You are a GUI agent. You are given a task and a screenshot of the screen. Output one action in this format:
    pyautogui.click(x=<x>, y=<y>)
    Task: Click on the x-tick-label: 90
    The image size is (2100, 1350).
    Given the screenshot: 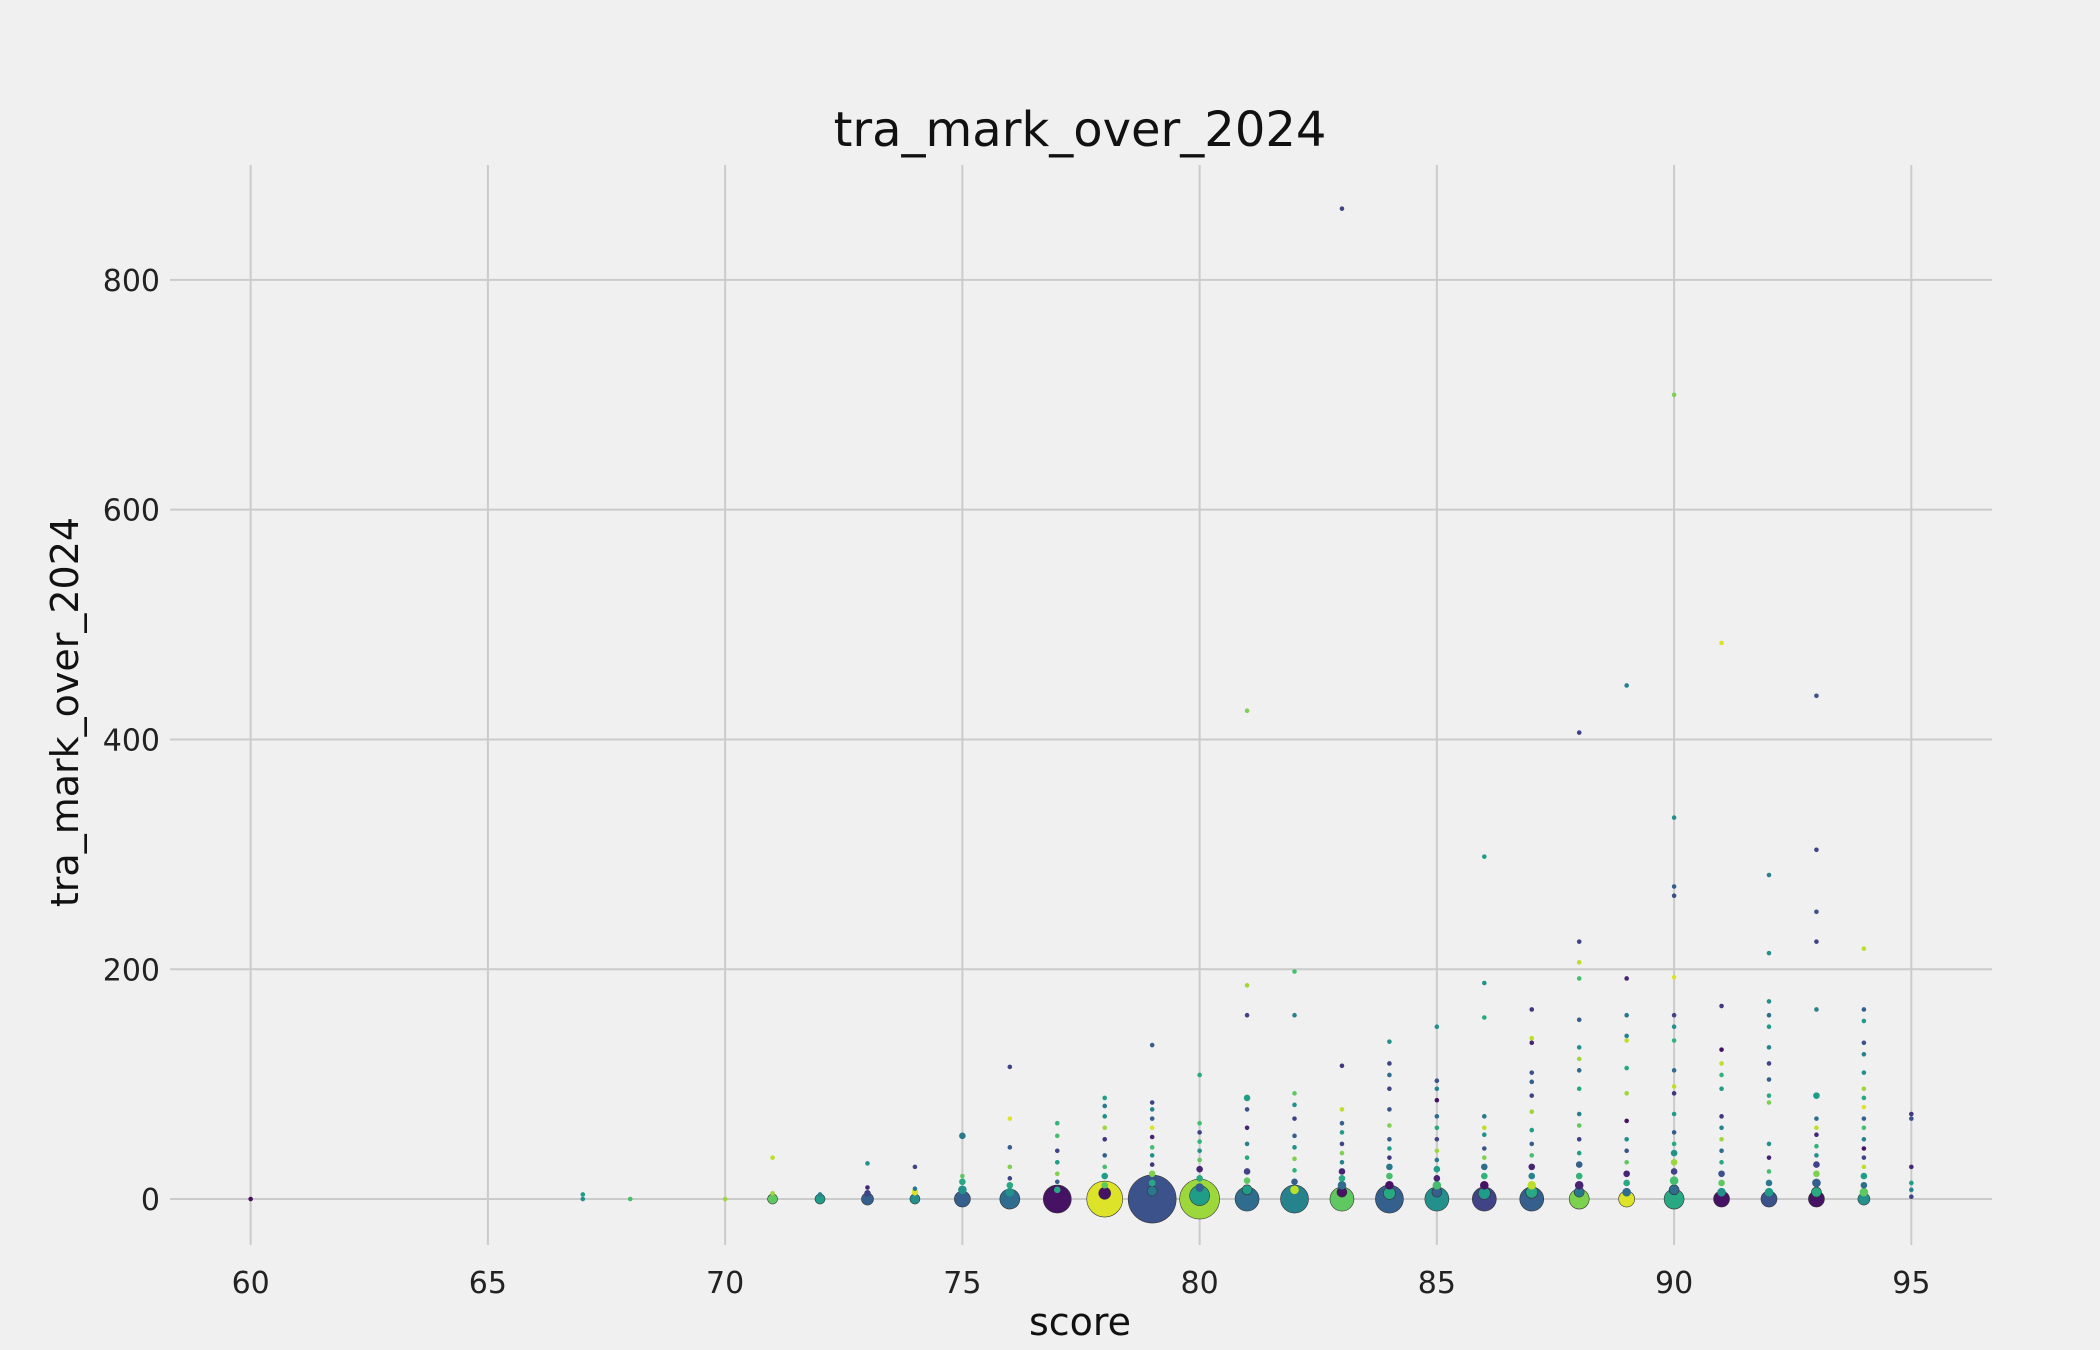 What is the action you would take?
    pyautogui.click(x=1674, y=1283)
    